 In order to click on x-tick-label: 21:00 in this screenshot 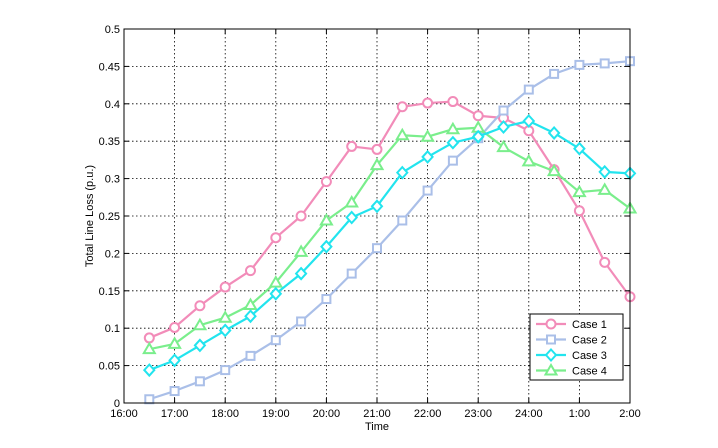, I will do `click(377, 414)`.